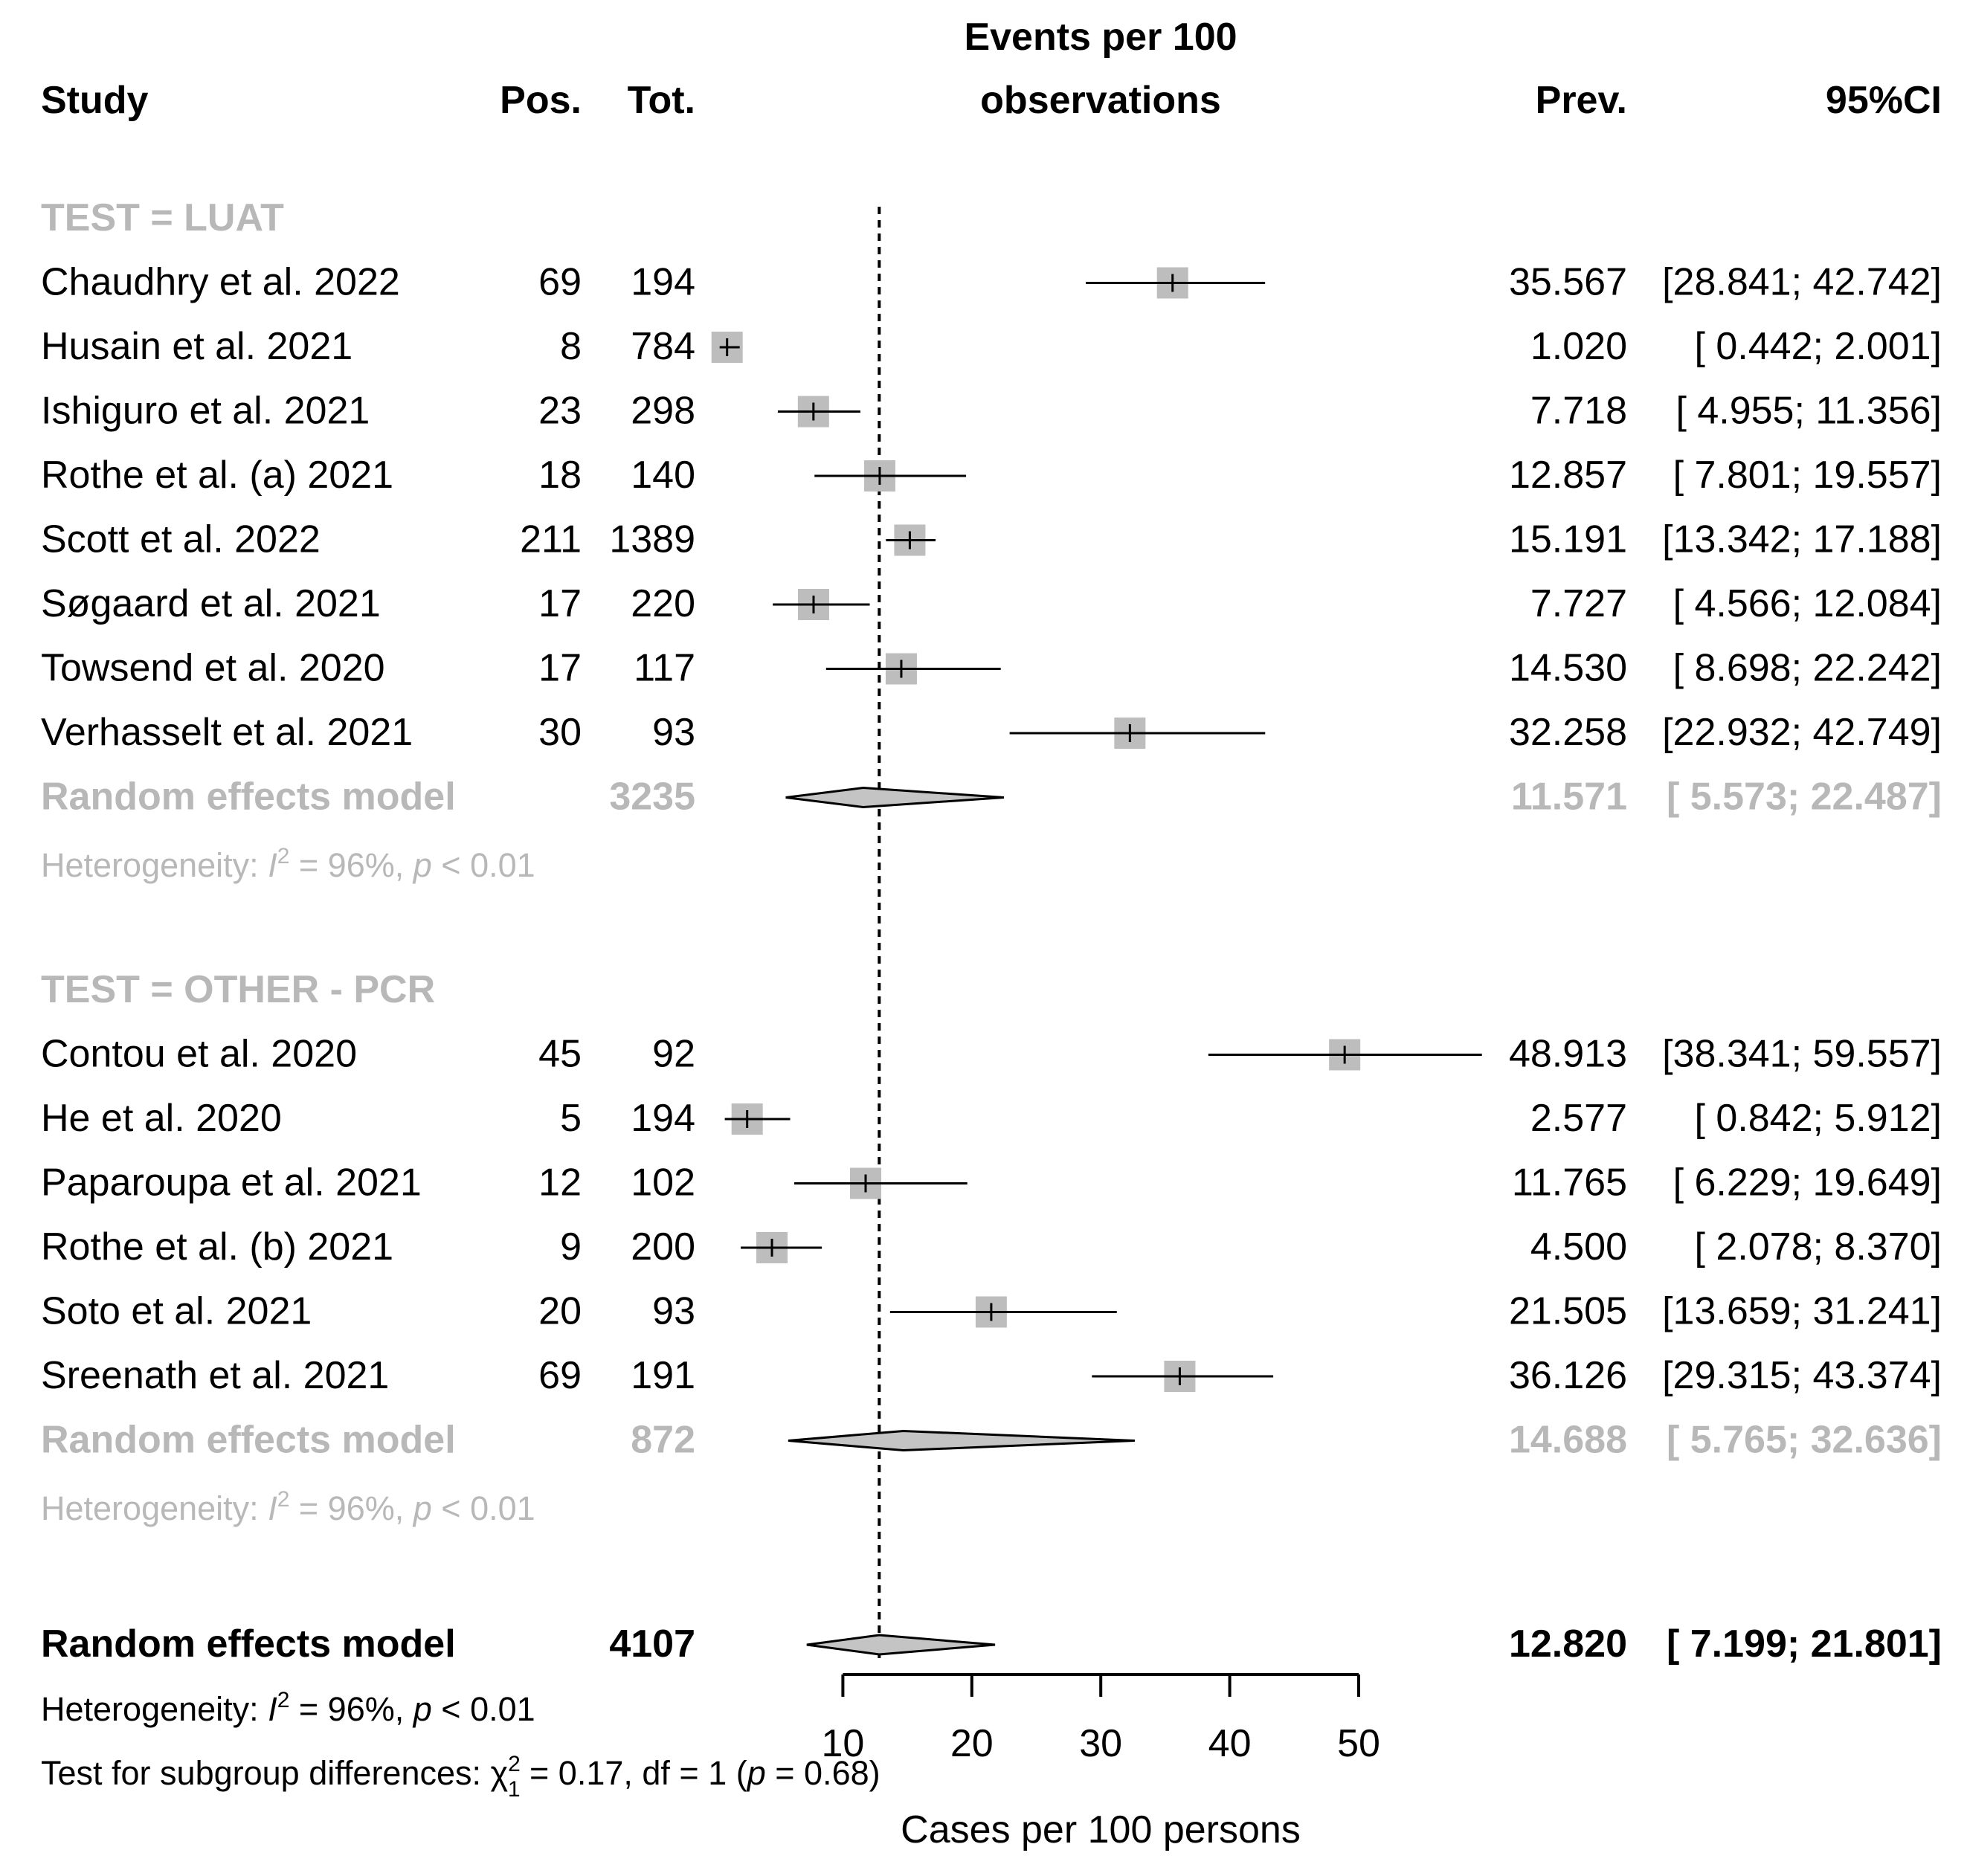 This screenshot has height=1876, width=1967. Describe the element at coordinates (1818, 1118) in the screenshot. I see `study-ci: [ 0.842; 5.912]` at that location.